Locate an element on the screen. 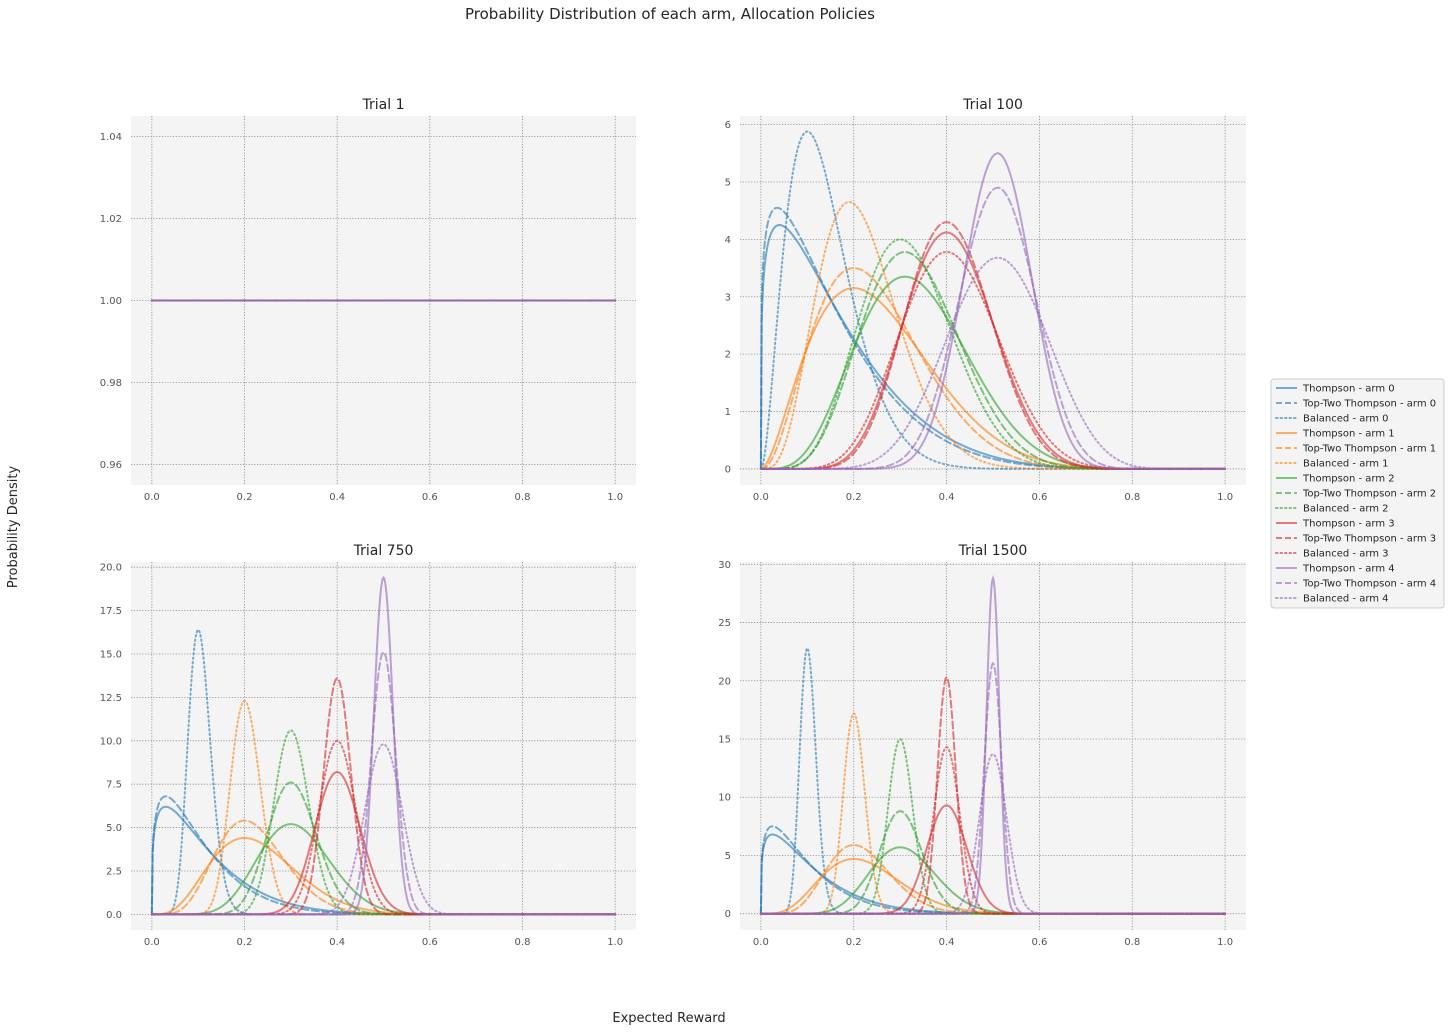  legend-label: Thompson - arm 2 is located at coordinates (1348, 479).